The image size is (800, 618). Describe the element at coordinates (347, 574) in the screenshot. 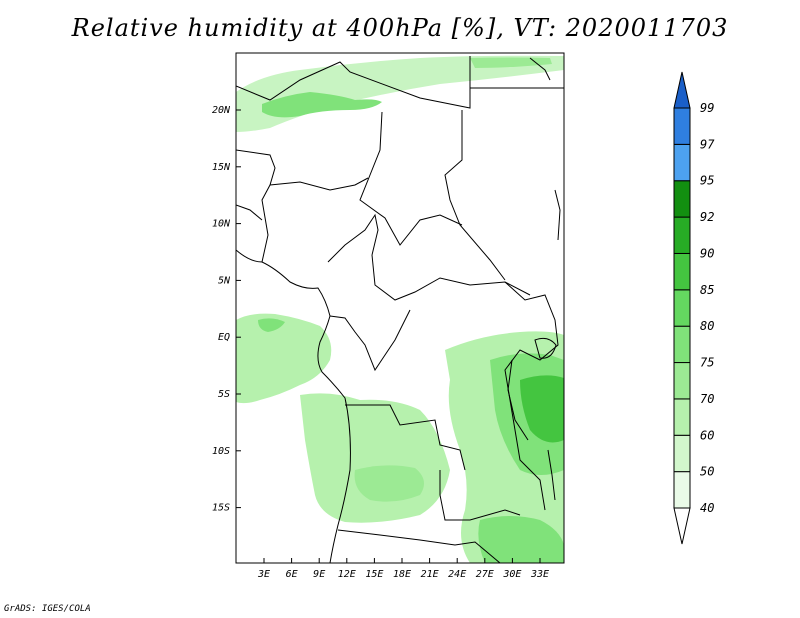

I see `lon-label: 12E` at that location.